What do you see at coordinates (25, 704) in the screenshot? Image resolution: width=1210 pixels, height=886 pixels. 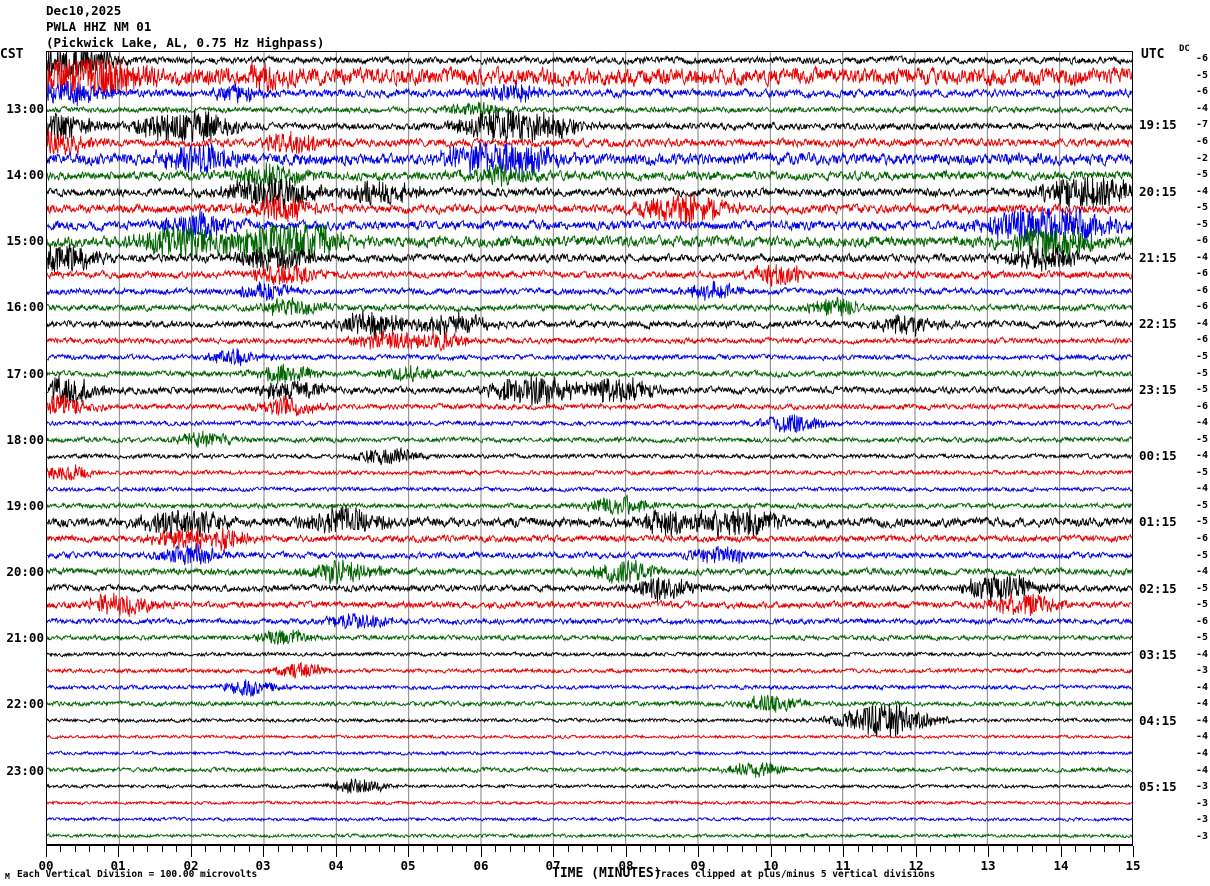 I see `left-hour-label-2200: 22:00` at bounding box center [25, 704].